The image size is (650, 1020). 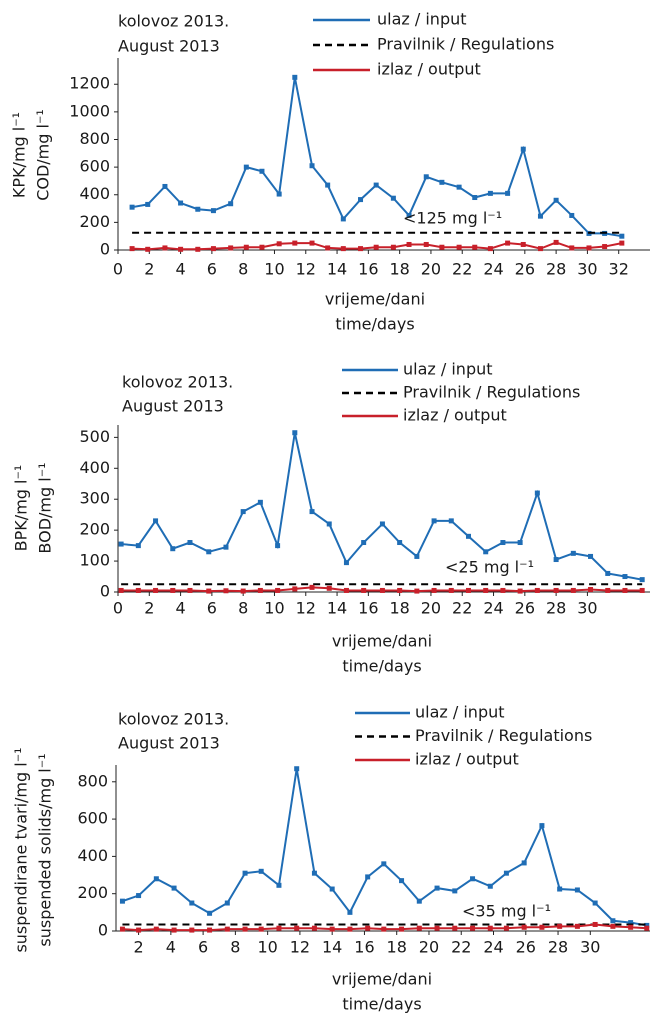 I want to click on legend-label: ulaz / input, so click(x=422, y=19).